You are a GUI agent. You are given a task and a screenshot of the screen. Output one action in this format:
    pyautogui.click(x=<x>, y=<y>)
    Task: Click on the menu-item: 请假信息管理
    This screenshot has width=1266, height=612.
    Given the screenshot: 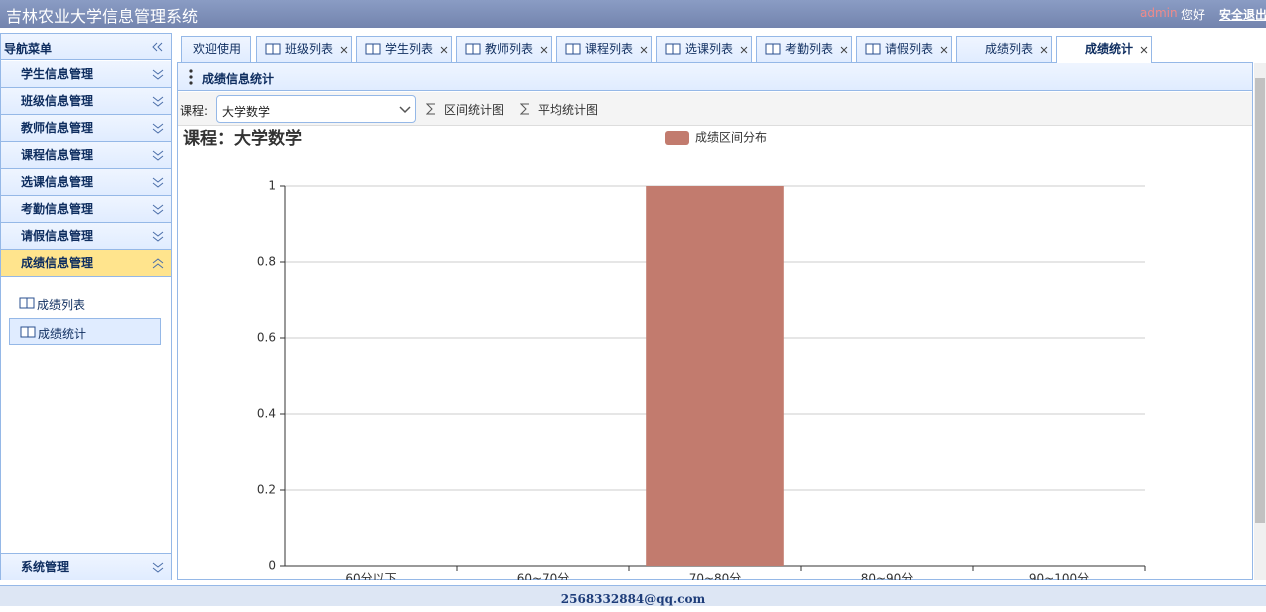 What is the action you would take?
    pyautogui.click(x=86, y=236)
    